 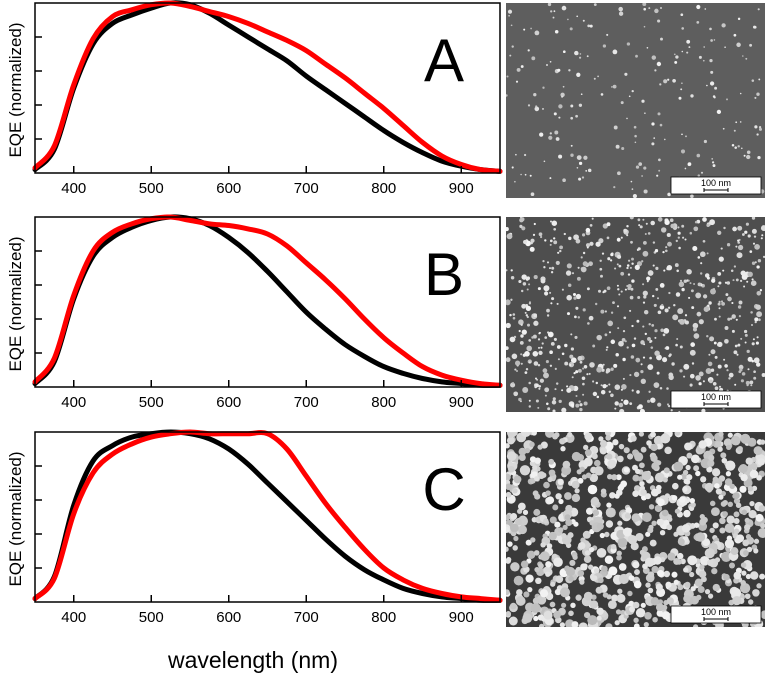 I want to click on panel-b-x-tick-label-500: 500, so click(x=151, y=402).